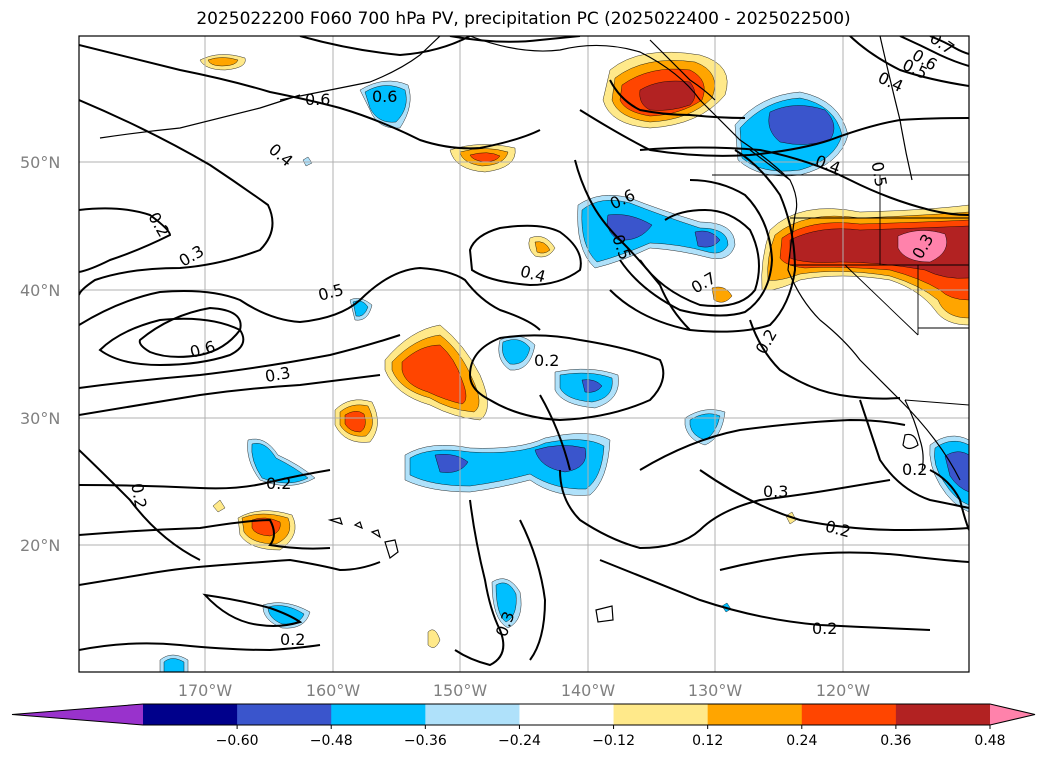 The height and width of the screenshot is (765, 1047). What do you see at coordinates (519, 741) in the screenshot?
I see `colorbar-tick-label: −0.24` at bounding box center [519, 741].